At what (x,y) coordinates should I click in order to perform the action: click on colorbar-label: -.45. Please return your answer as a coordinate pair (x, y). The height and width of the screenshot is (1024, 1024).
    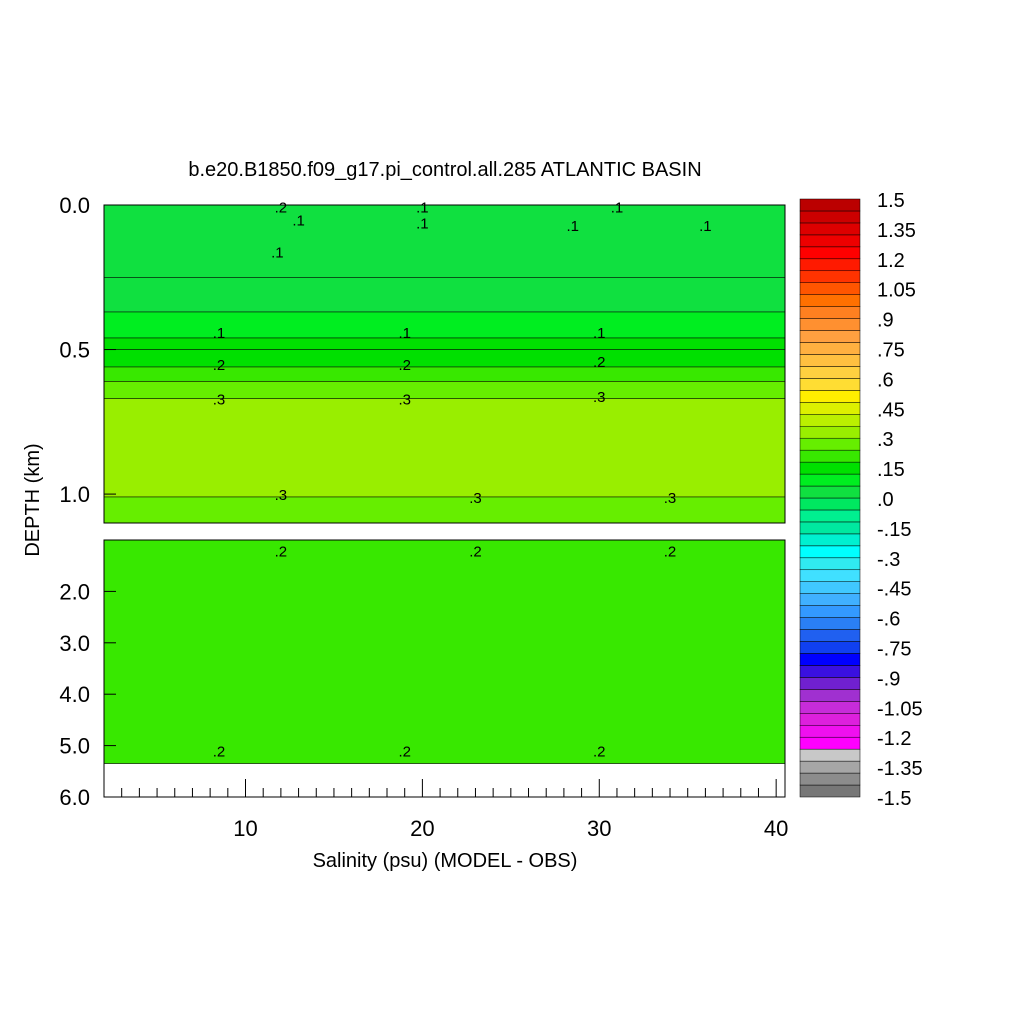
    Looking at the image, I should click on (894, 590).